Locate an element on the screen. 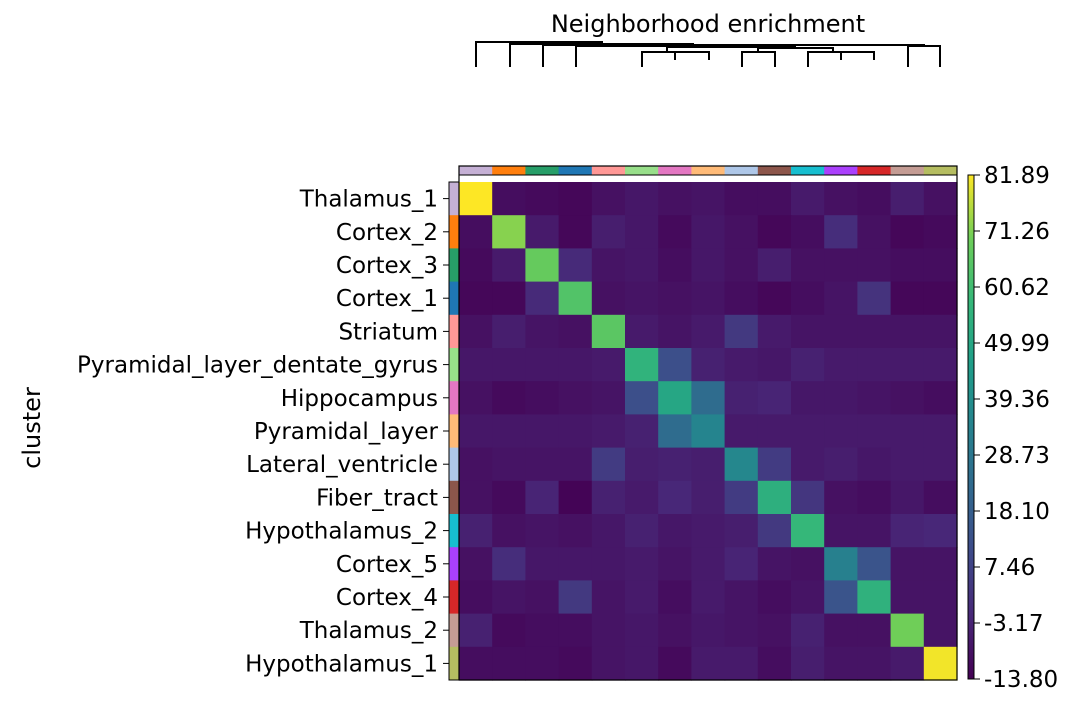 The image size is (1080, 702). row-label: Thalamus_1 is located at coordinates (368, 200).